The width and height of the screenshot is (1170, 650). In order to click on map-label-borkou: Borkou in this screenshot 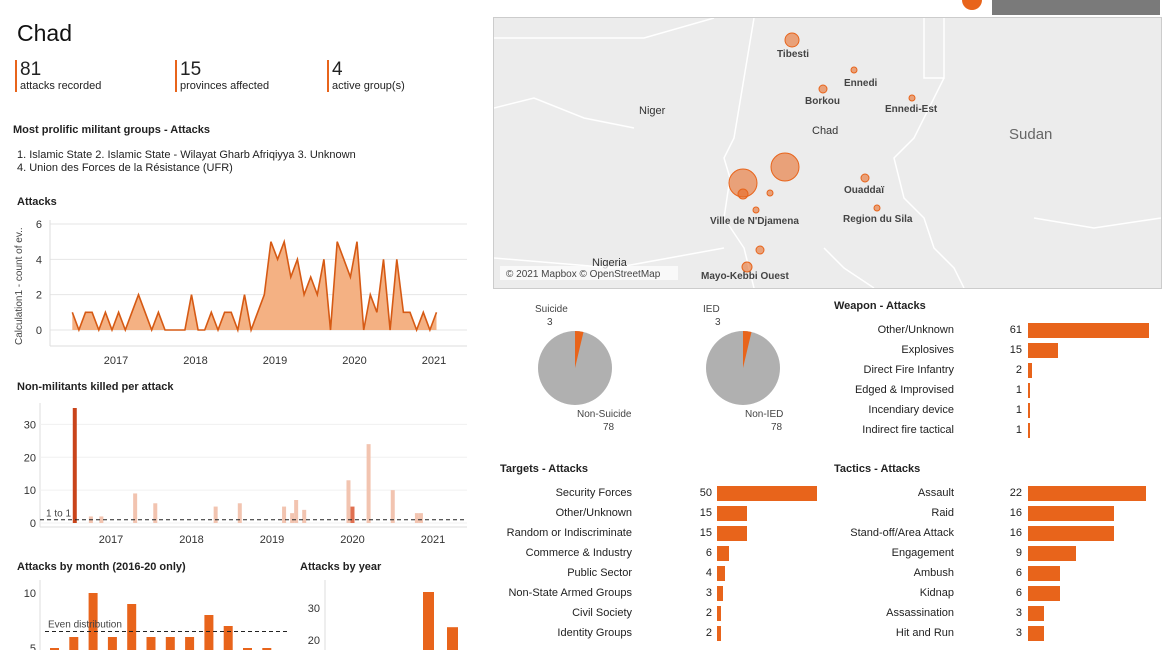, I will do `click(822, 101)`.